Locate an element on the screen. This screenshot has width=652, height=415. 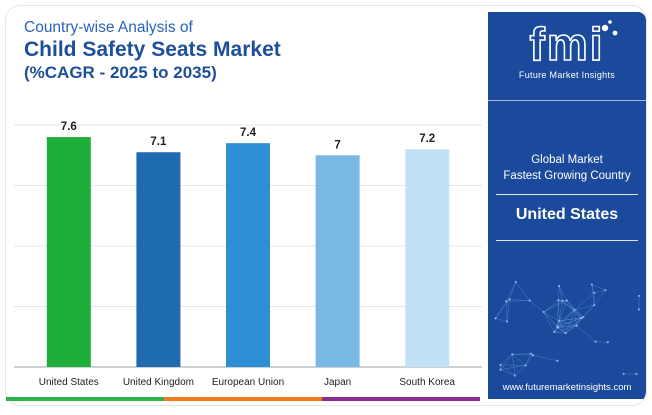
title-line-2: Child Safety Seats Market is located at coordinates (254, 49).